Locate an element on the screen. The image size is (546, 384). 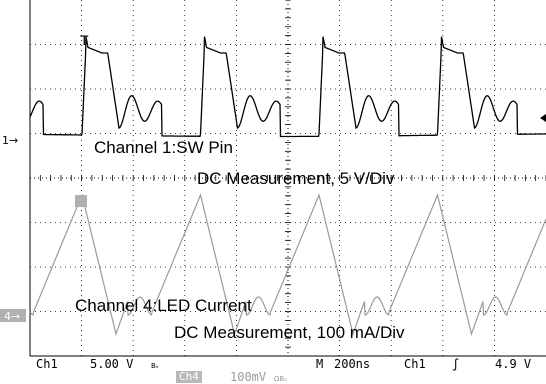
channel-1-ground-marker: 1→ is located at coordinates (10, 140).